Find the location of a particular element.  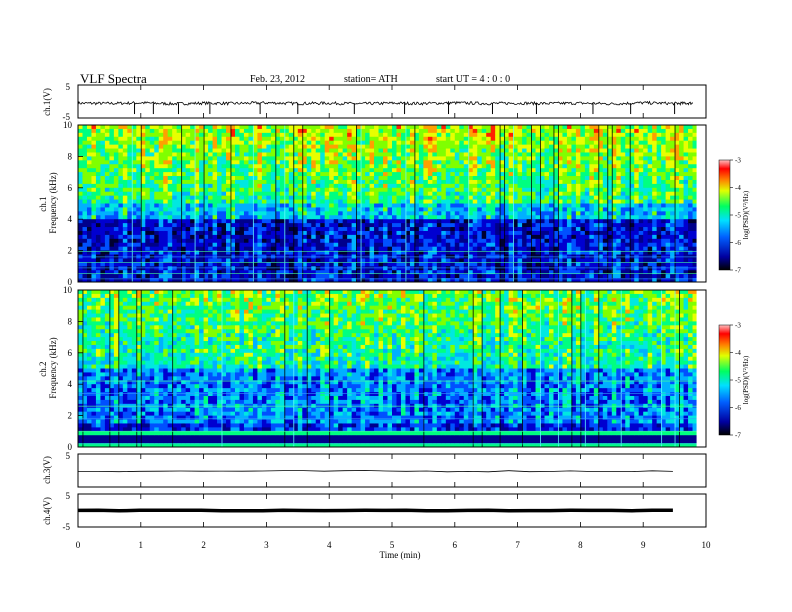

ch4-ytick-top: 5 is located at coordinates (68, 496).